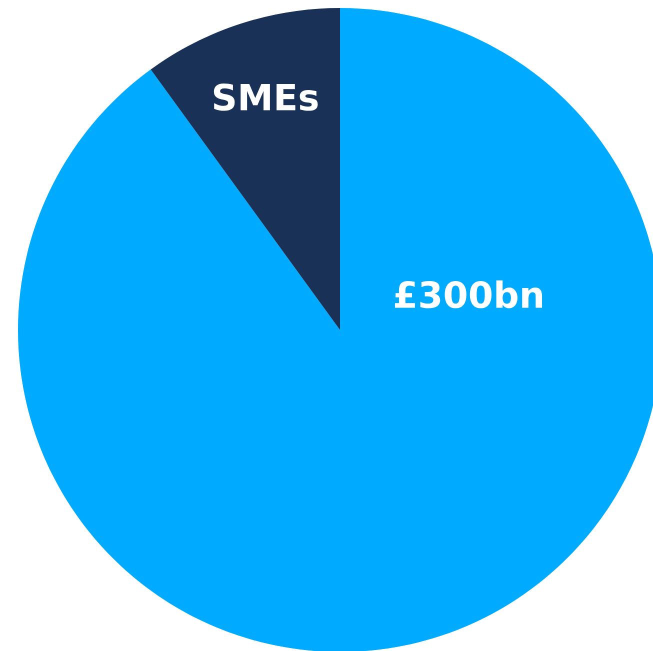  Describe the element at coordinates (266, 97) in the screenshot. I see `slice-label: SMEs` at that location.